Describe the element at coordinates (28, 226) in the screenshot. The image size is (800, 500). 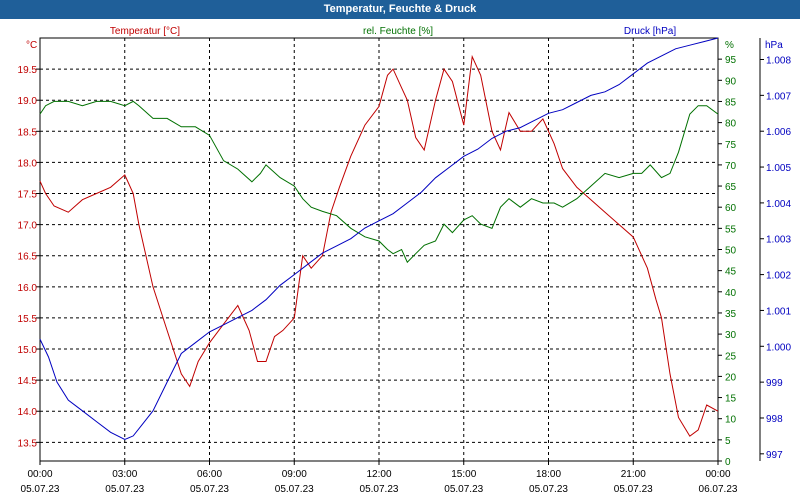
I see `temperature-tick-label: 17.0` at that location.